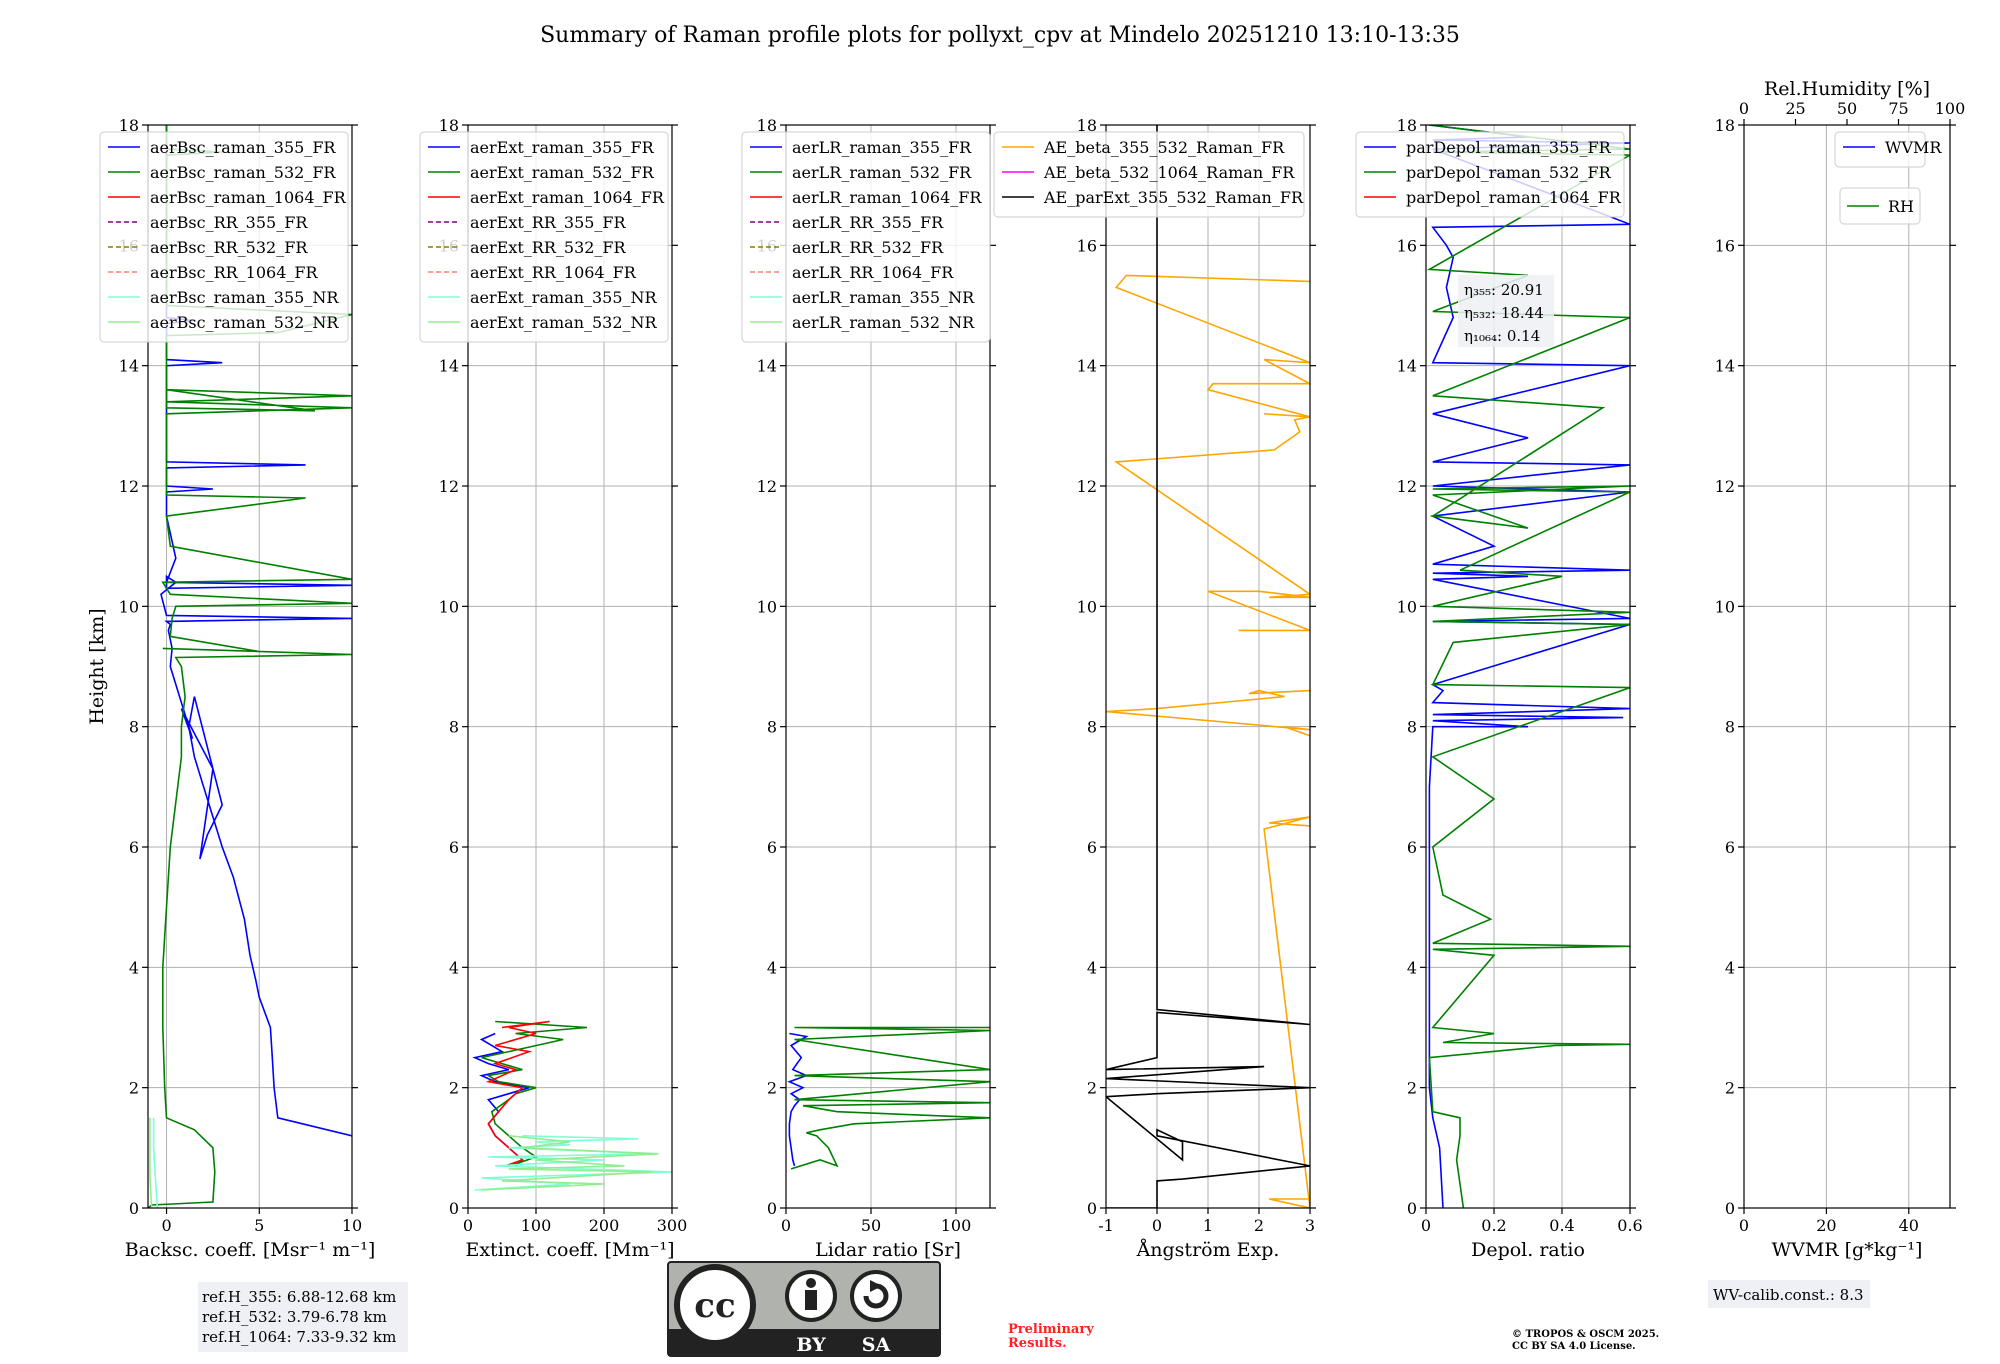 Image resolution: width=2000 pixels, height=1364 pixels. I want to click on series-line-aerExt_raman_532_FR, so click(534, 1093).